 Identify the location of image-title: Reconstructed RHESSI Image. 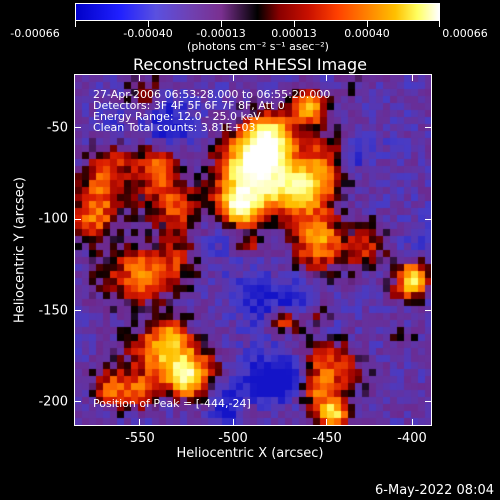
(250, 64).